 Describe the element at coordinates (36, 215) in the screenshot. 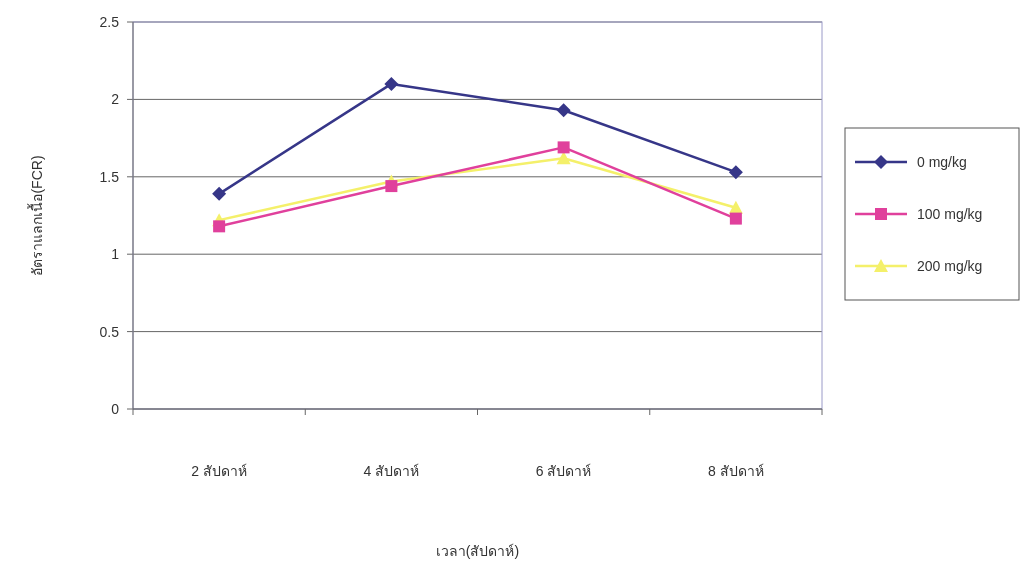

I see `y-axis-title: อัตราแลกเนื้อ(FCR)` at that location.